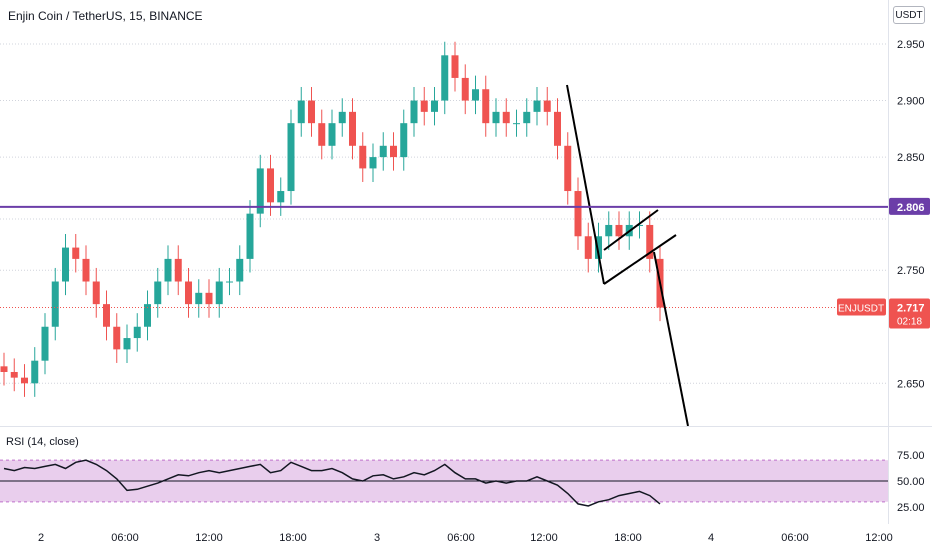 This screenshot has width=932, height=550. Describe the element at coordinates (911, 45) in the screenshot. I see `price-tick-label: 2.950` at that location.